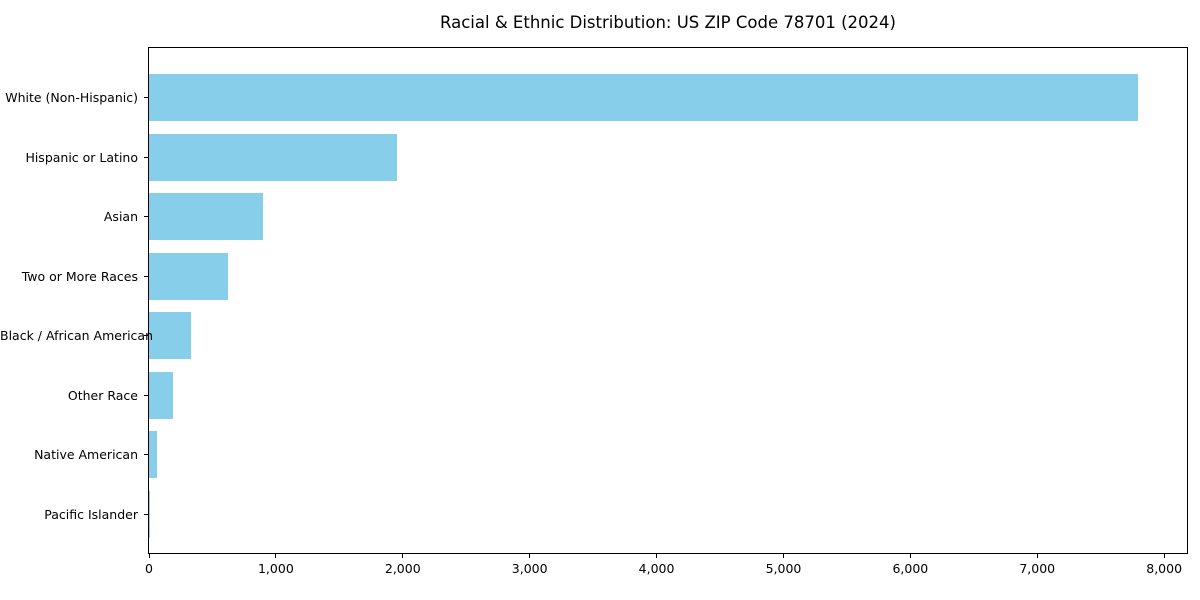 The width and height of the screenshot is (1200, 600). I want to click on x-tick-label: 7,000, so click(1037, 568).